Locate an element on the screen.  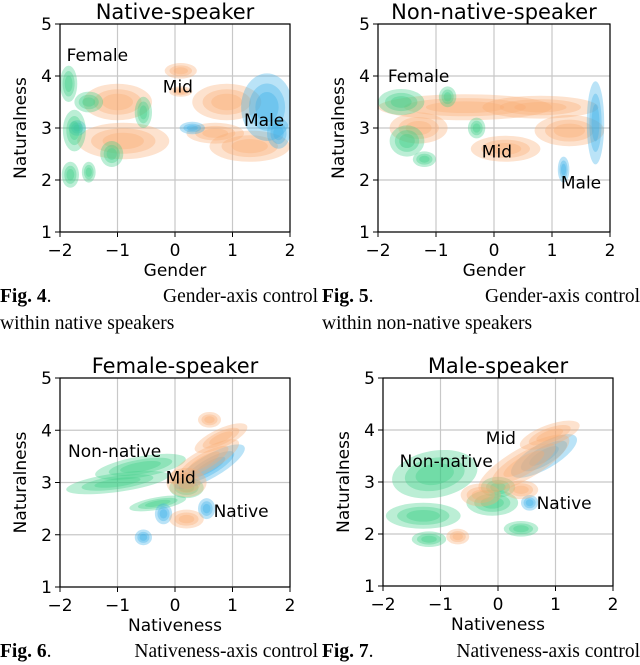
annotation-label: Female is located at coordinates (97, 56).